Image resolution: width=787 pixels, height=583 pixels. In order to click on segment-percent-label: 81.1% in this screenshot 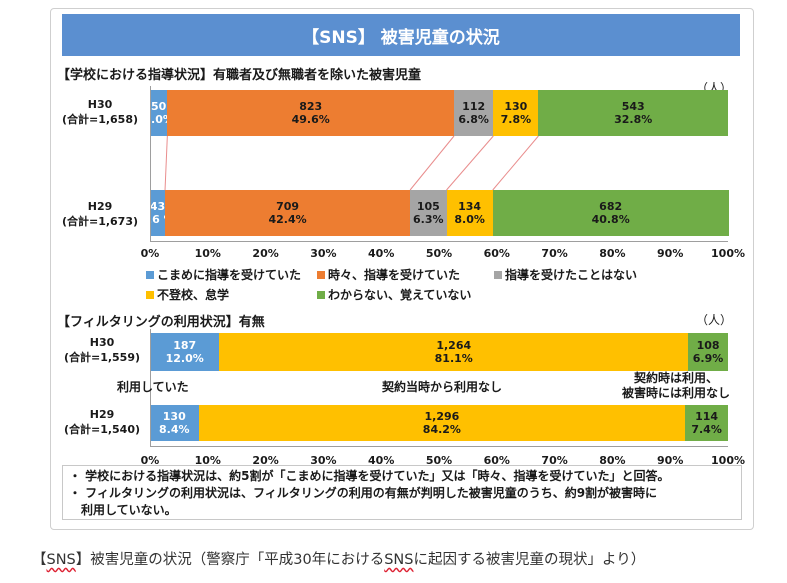, I will do `click(453, 358)`.